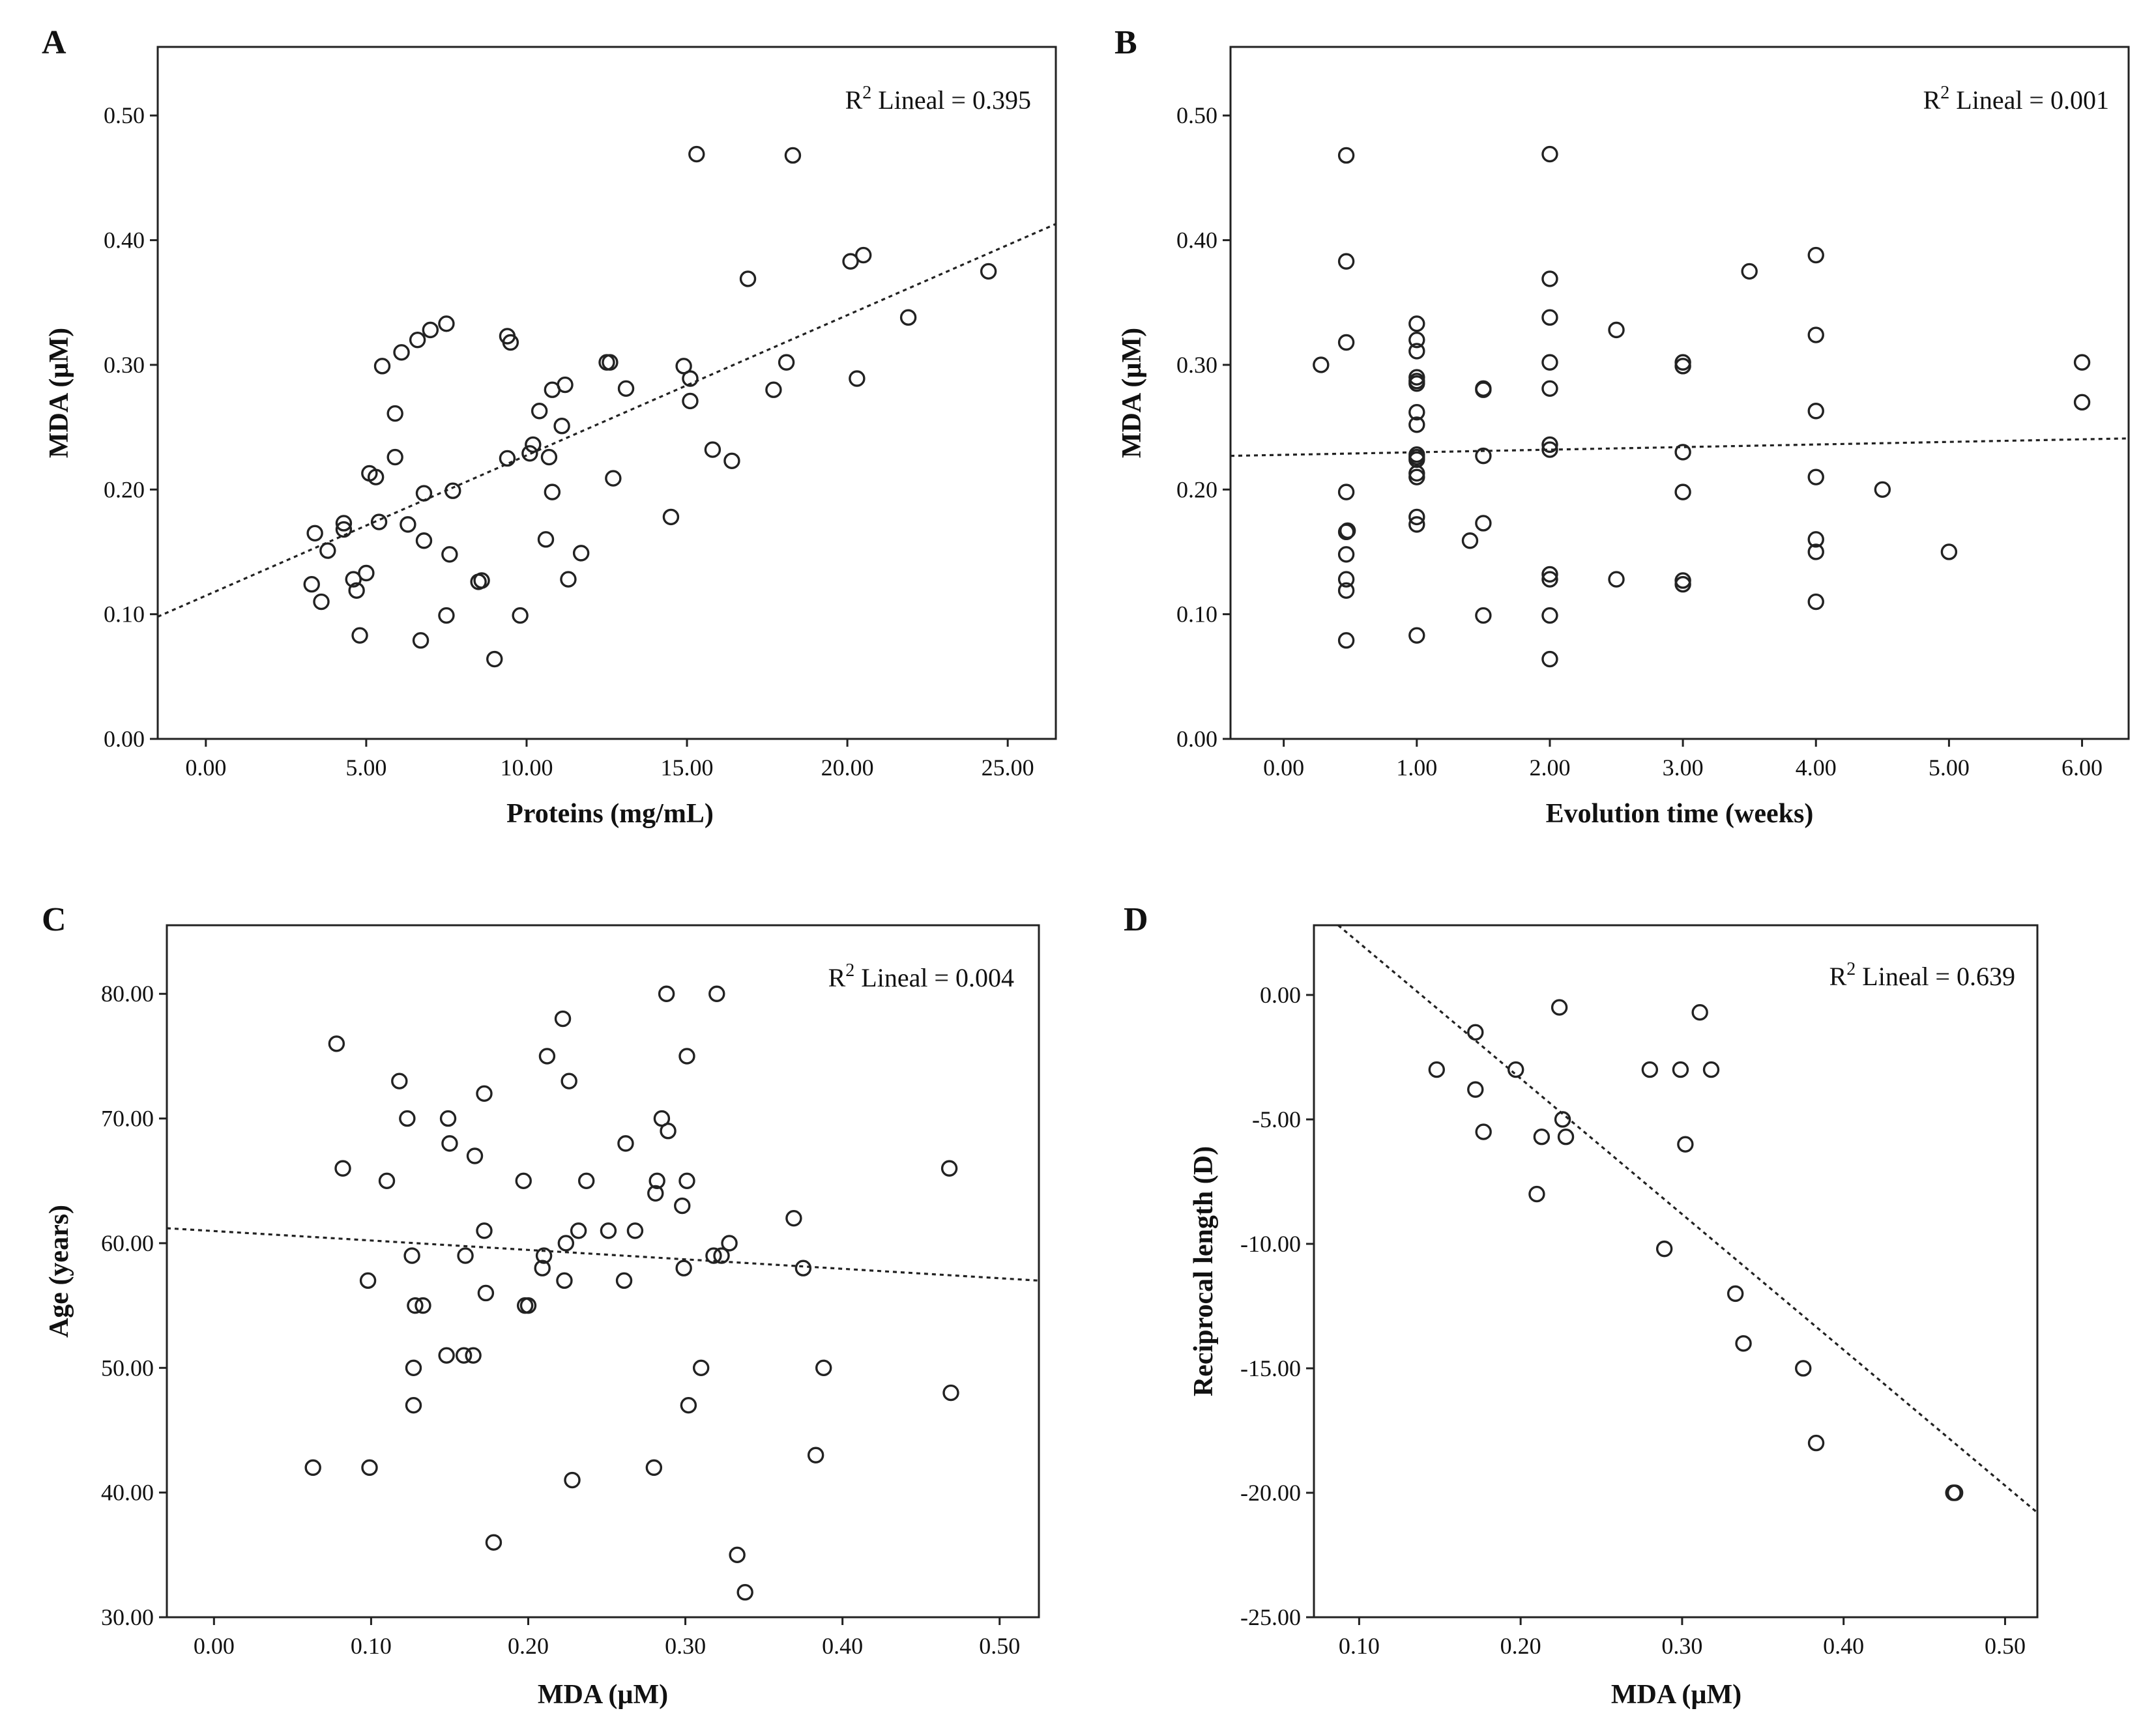 The image size is (2156, 1728). I want to click on panel-a-x-tick-label: 20.00, so click(847, 768).